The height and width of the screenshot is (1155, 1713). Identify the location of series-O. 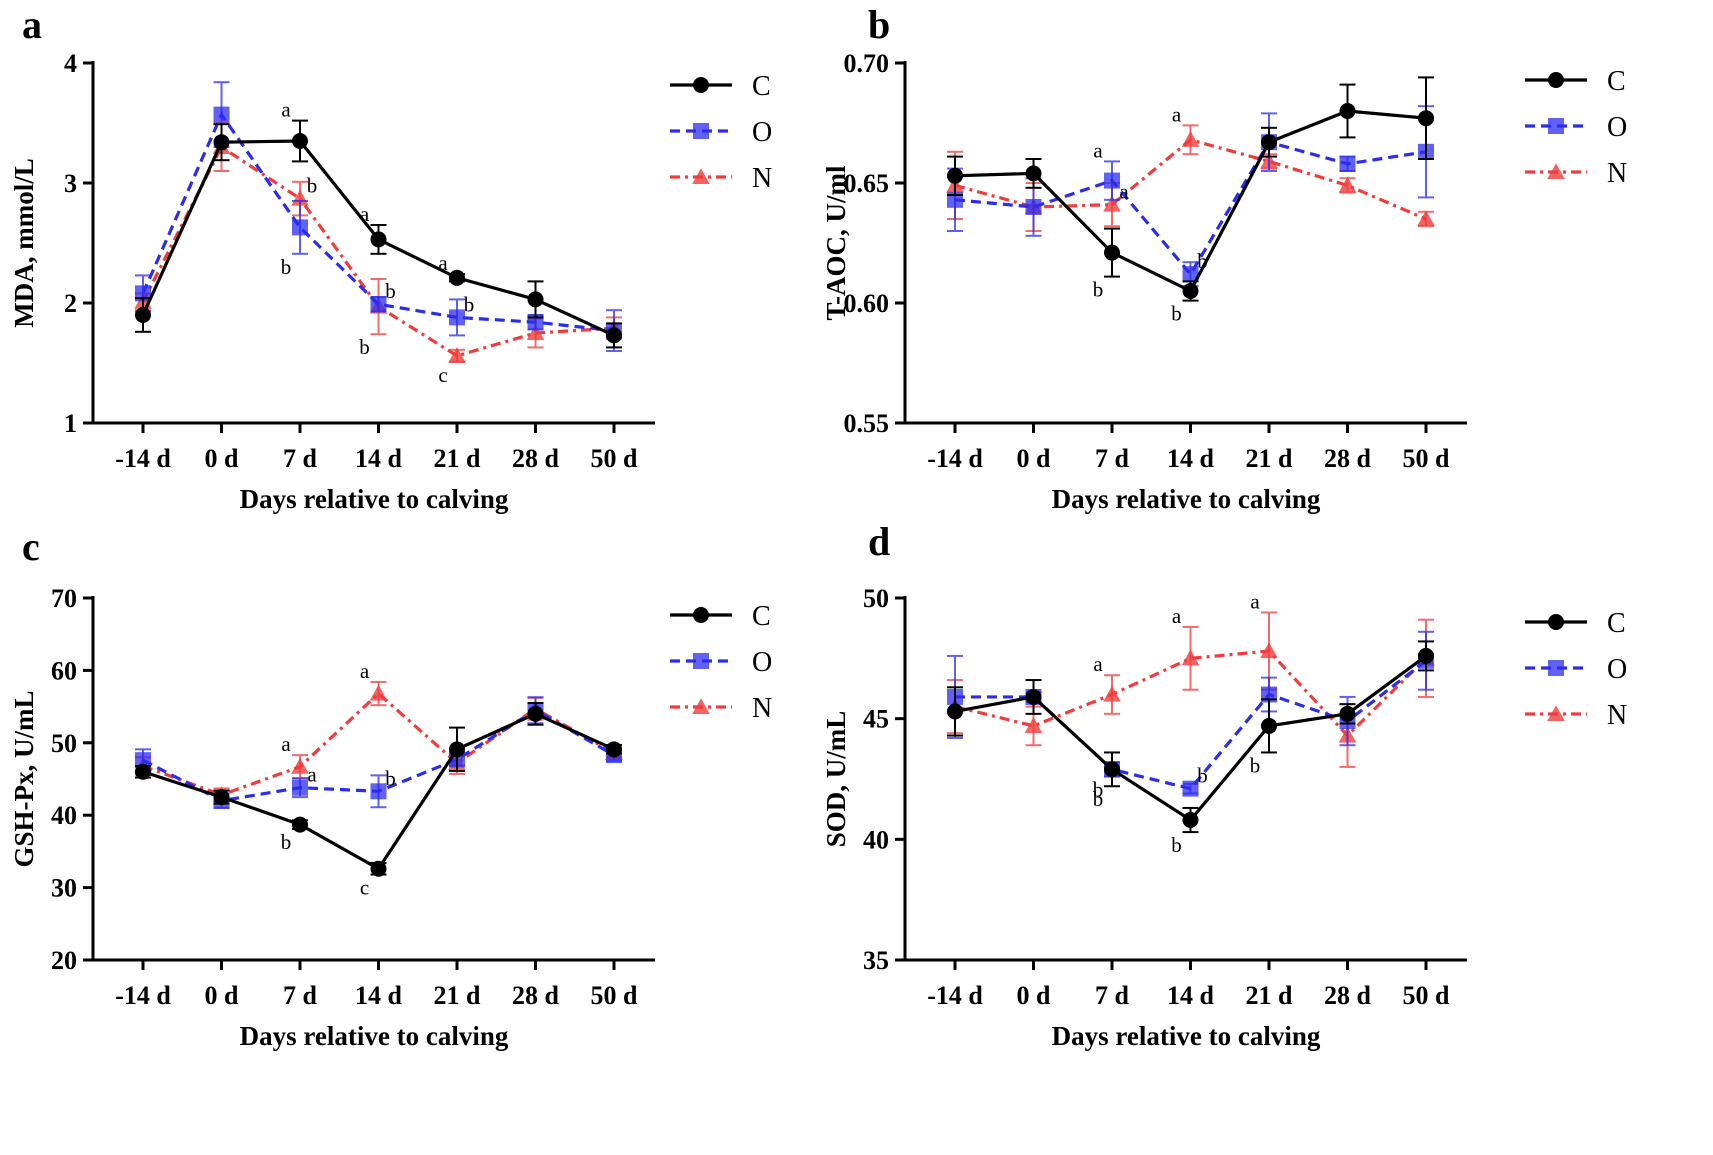
(378, 216).